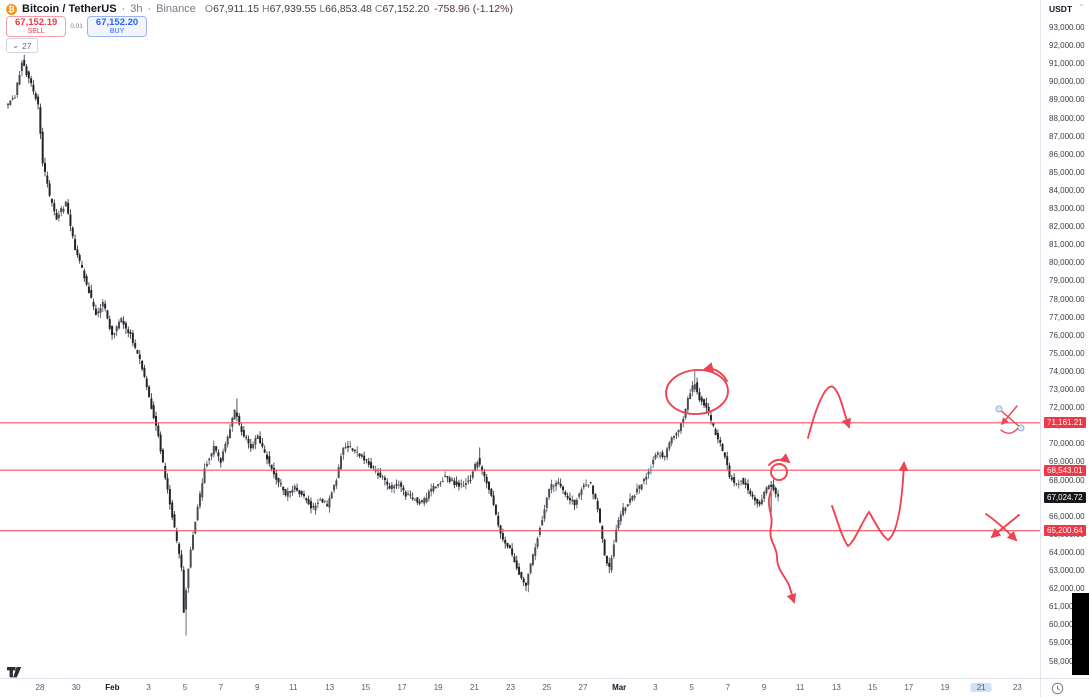  Describe the element at coordinates (69, 9) in the screenshot. I see `symbol-name: Bitcoin / TetherUS` at that location.